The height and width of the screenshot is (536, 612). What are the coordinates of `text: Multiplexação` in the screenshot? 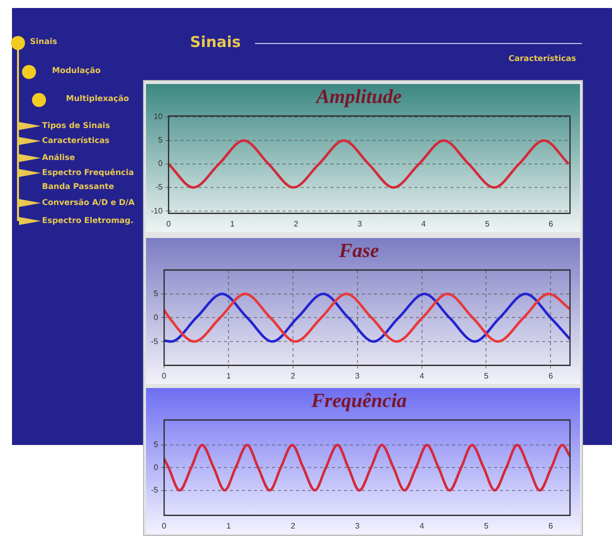 It's located at (98, 98).